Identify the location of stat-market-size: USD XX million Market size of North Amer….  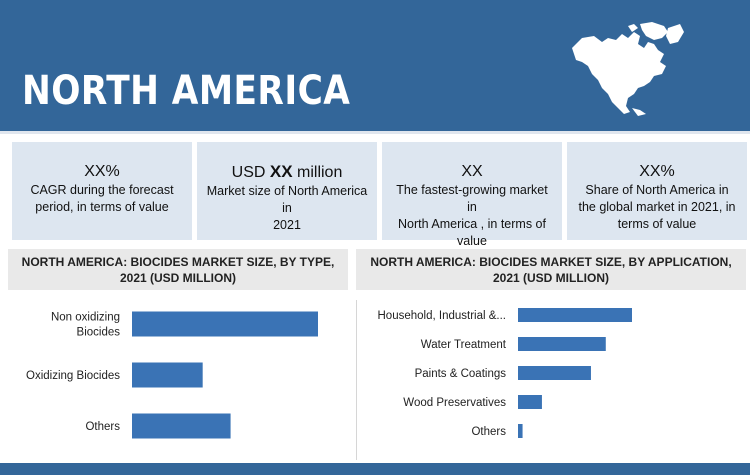
(287, 191).